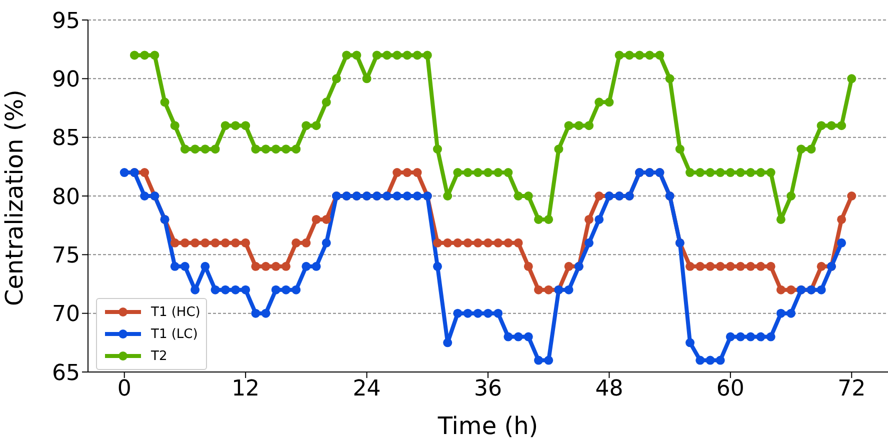  What do you see at coordinates (366, 389) in the screenshot?
I see `x-tick-label: 24` at bounding box center [366, 389].